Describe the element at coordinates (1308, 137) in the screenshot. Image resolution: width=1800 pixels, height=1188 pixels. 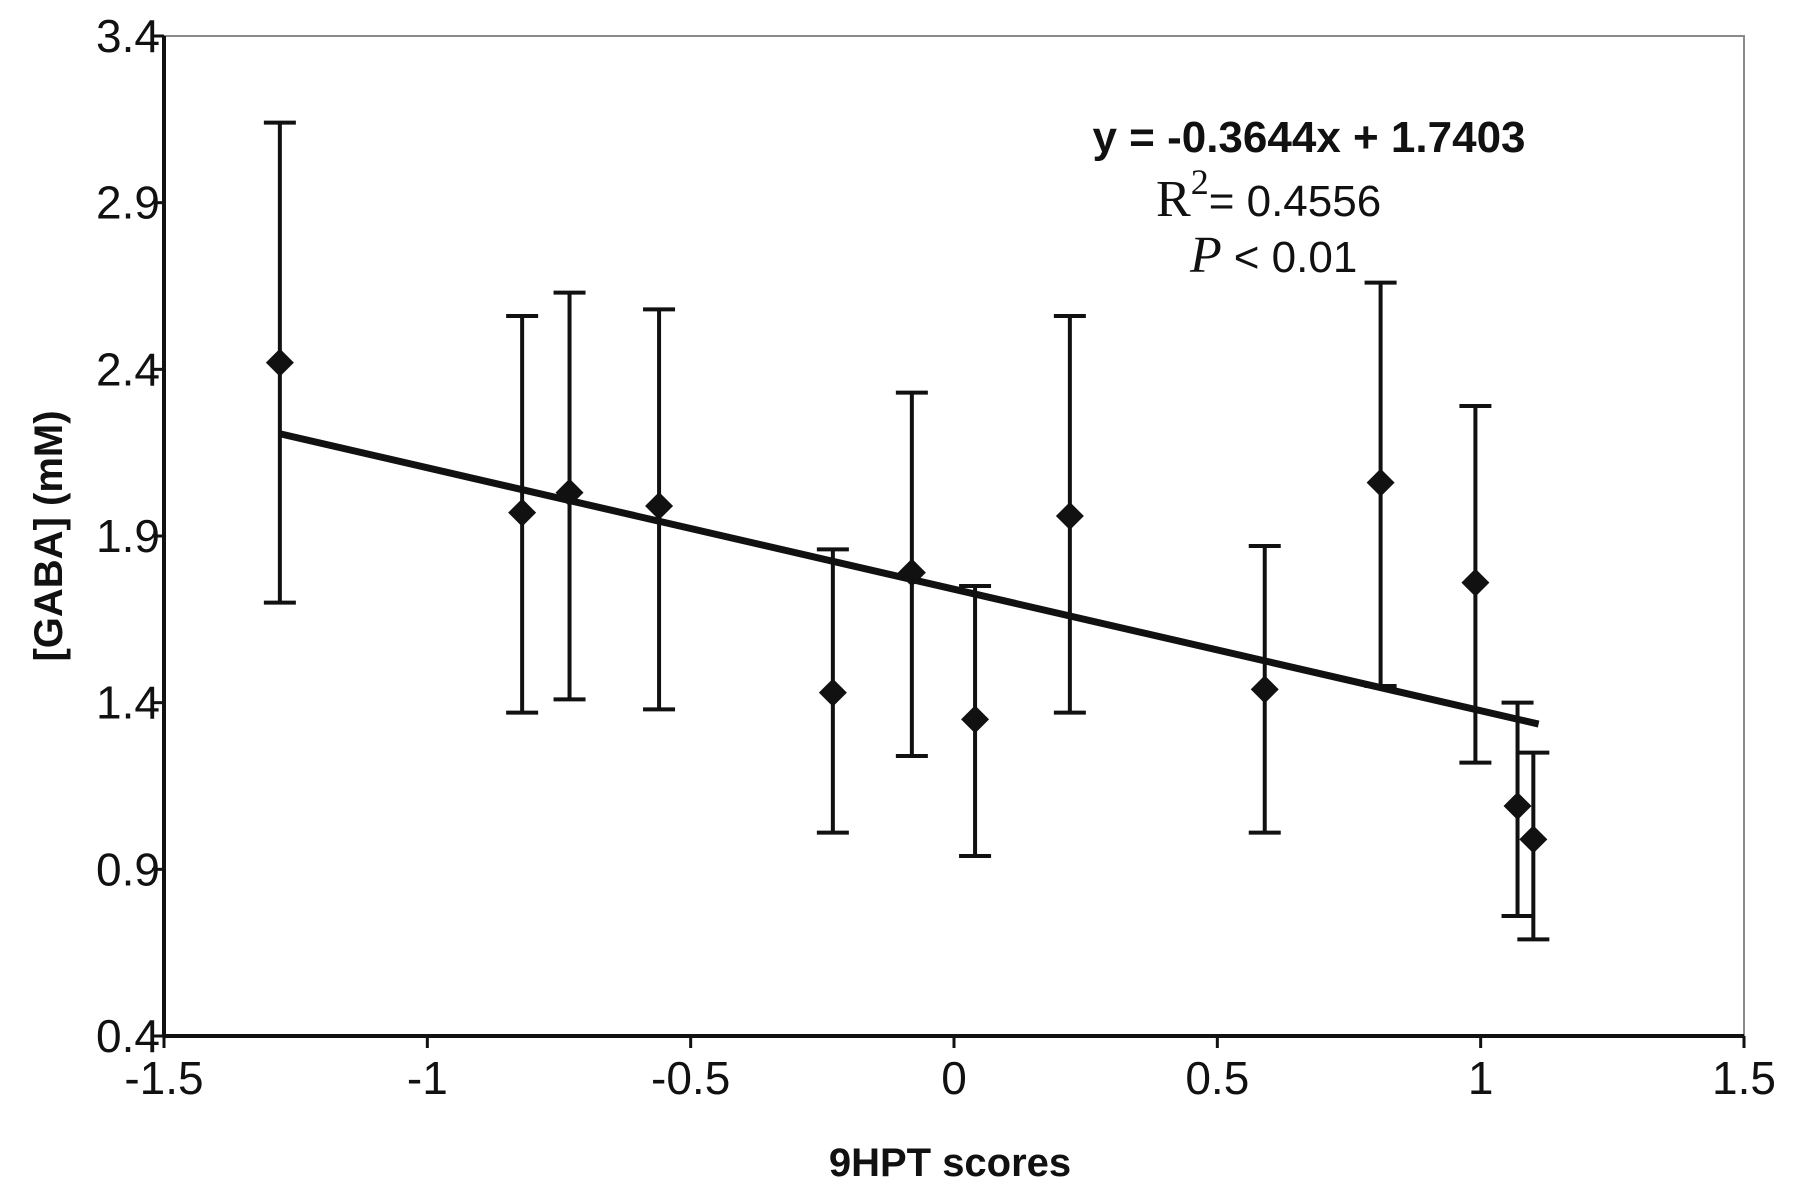
I see `regression-equation: y = -0.3644x + 1.7403` at that location.